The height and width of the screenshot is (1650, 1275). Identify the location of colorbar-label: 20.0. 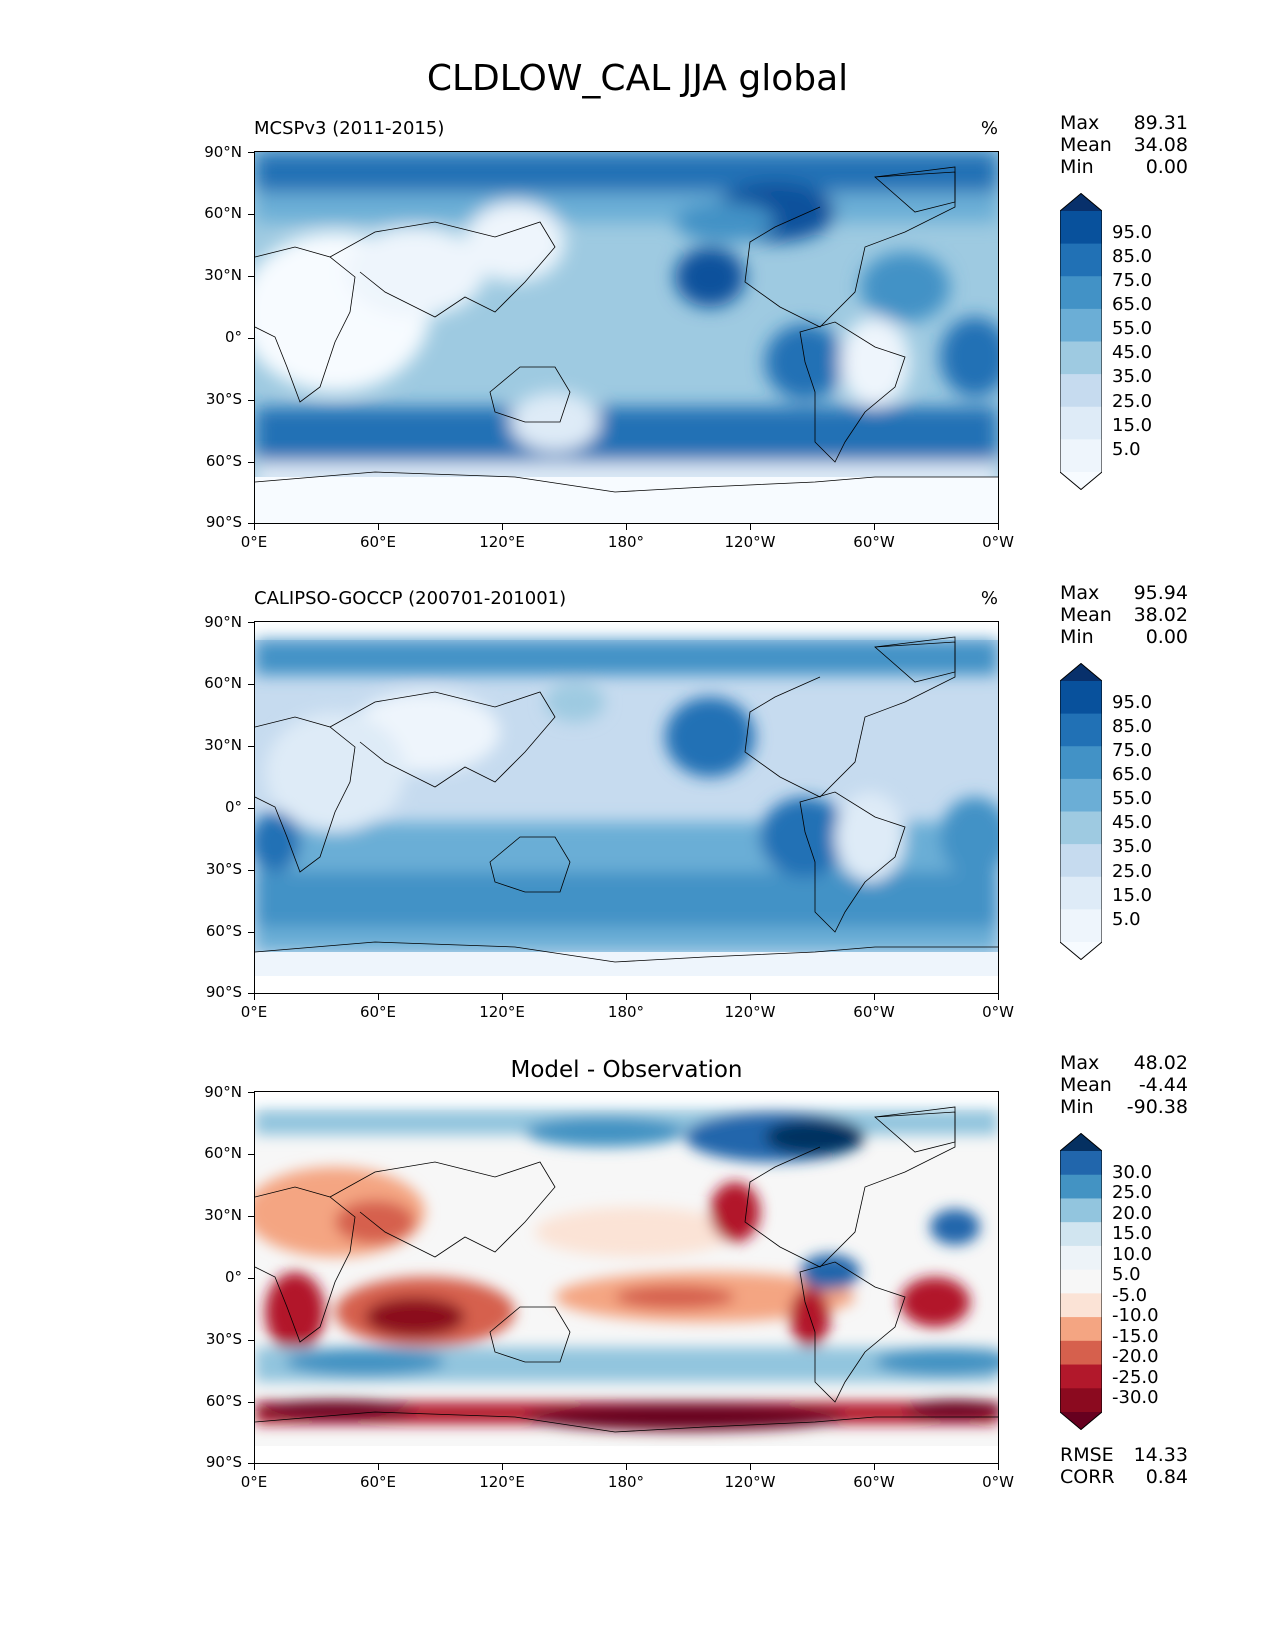
(1132, 1213).